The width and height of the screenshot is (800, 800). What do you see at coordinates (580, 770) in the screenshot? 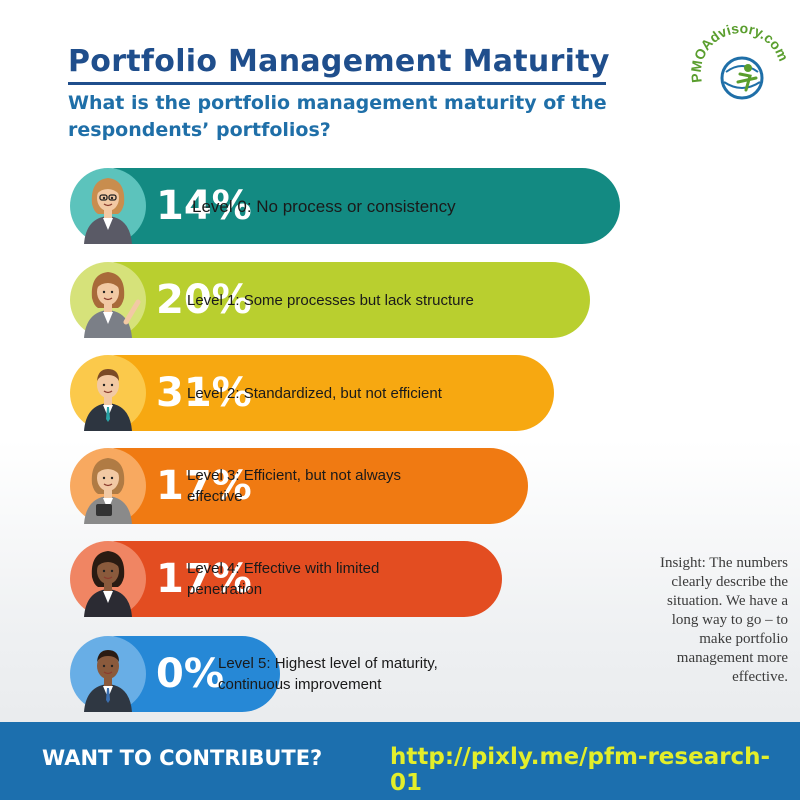
I see `research-link: http://pixly.me/pfm-research-01` at bounding box center [580, 770].